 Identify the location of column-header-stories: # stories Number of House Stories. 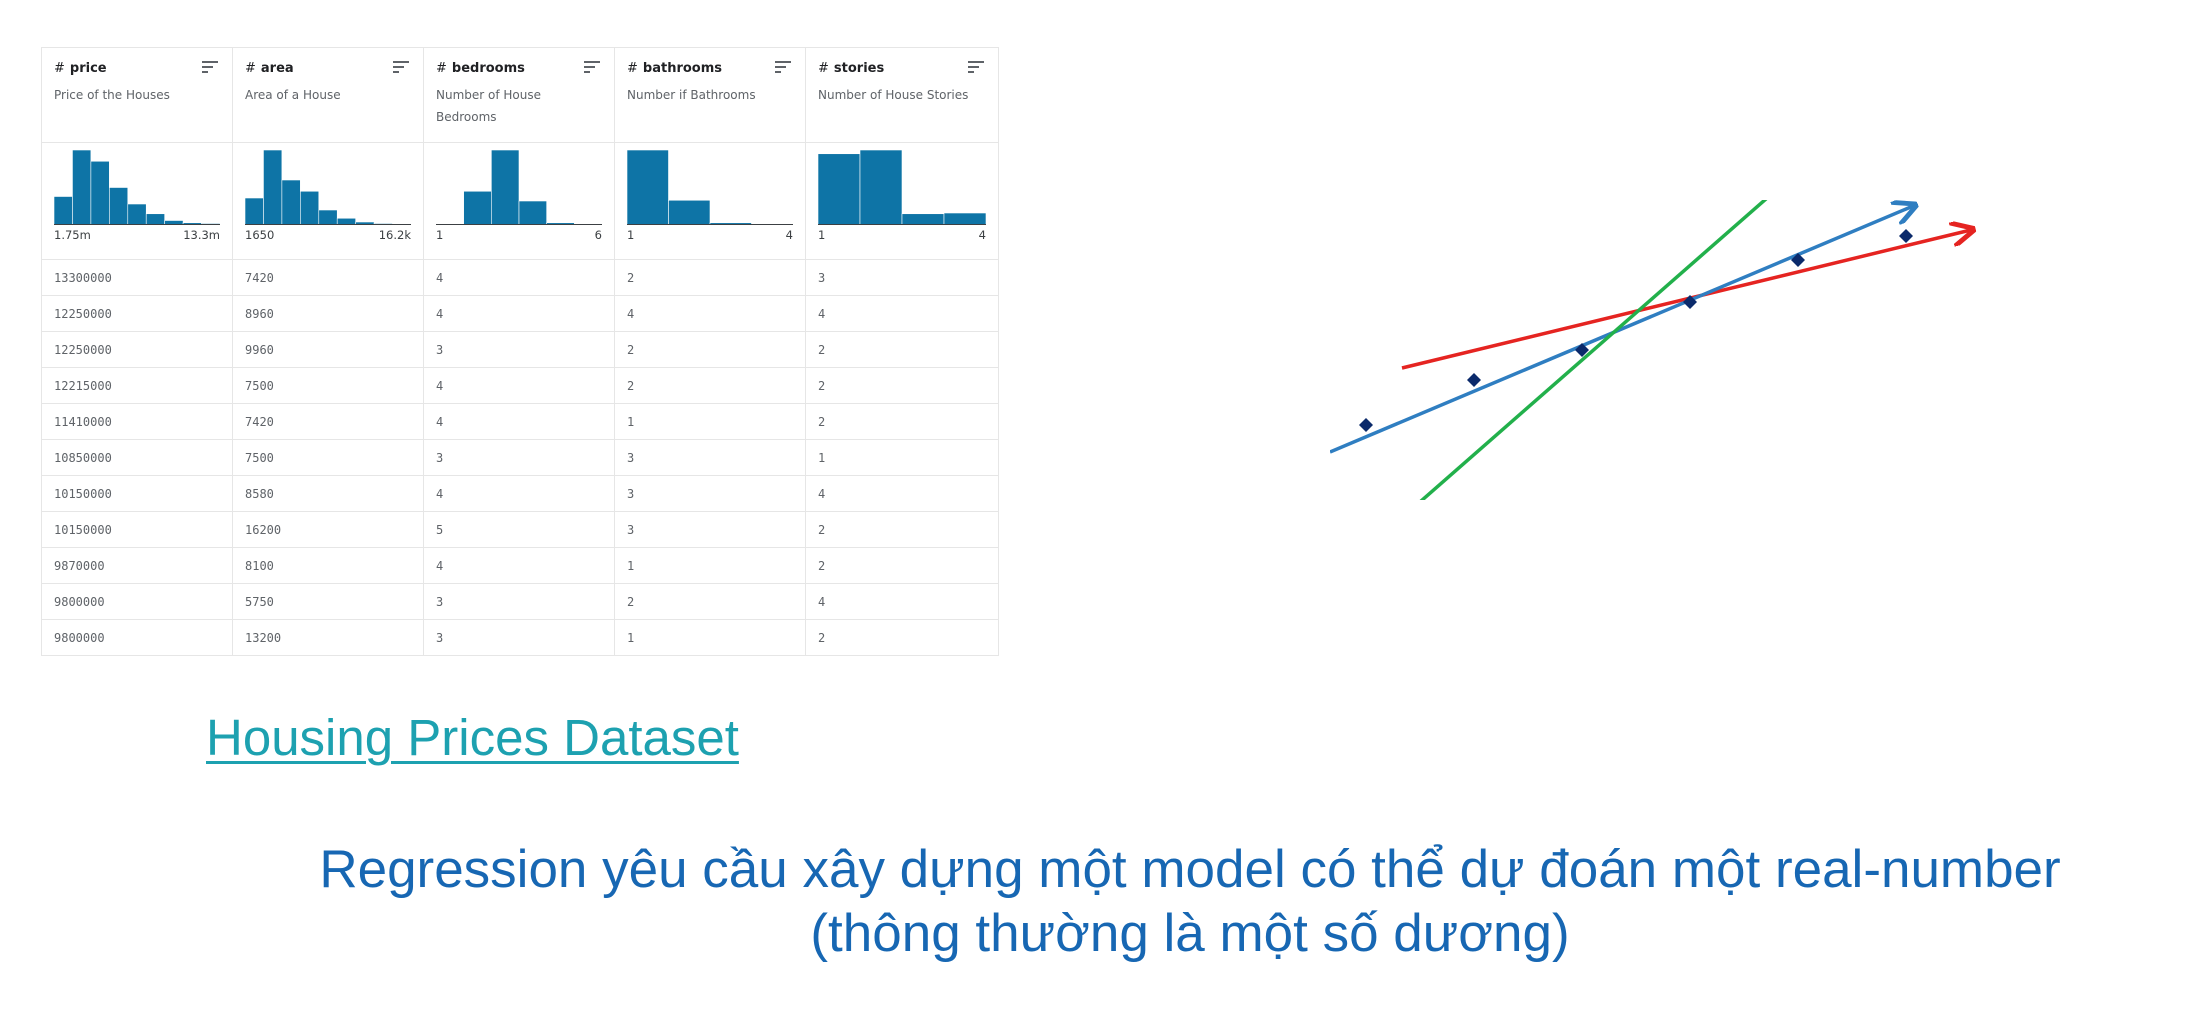
(902, 95).